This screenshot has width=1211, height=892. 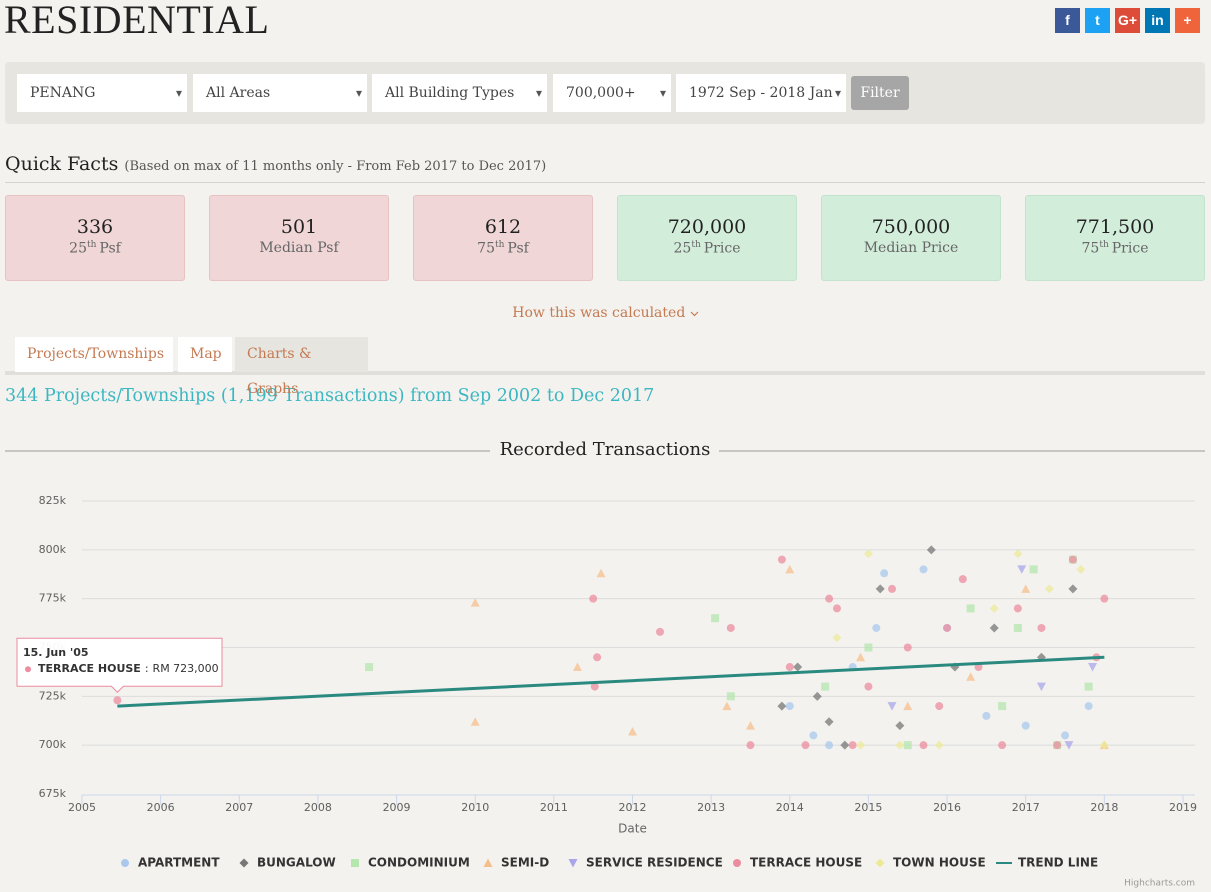 What do you see at coordinates (137, 21) in the screenshot?
I see `page-title: RESIDENTIAL` at bounding box center [137, 21].